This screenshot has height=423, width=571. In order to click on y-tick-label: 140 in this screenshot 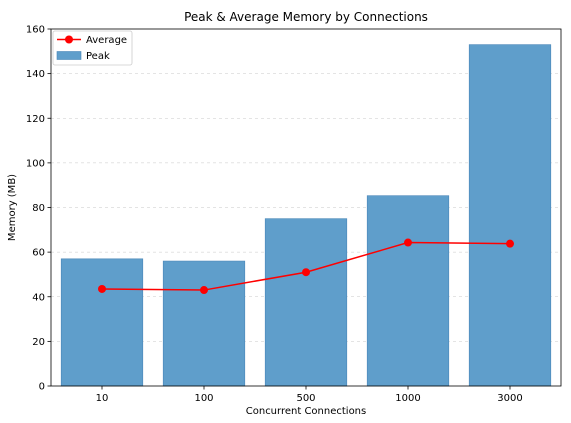, I will do `click(35, 74)`.